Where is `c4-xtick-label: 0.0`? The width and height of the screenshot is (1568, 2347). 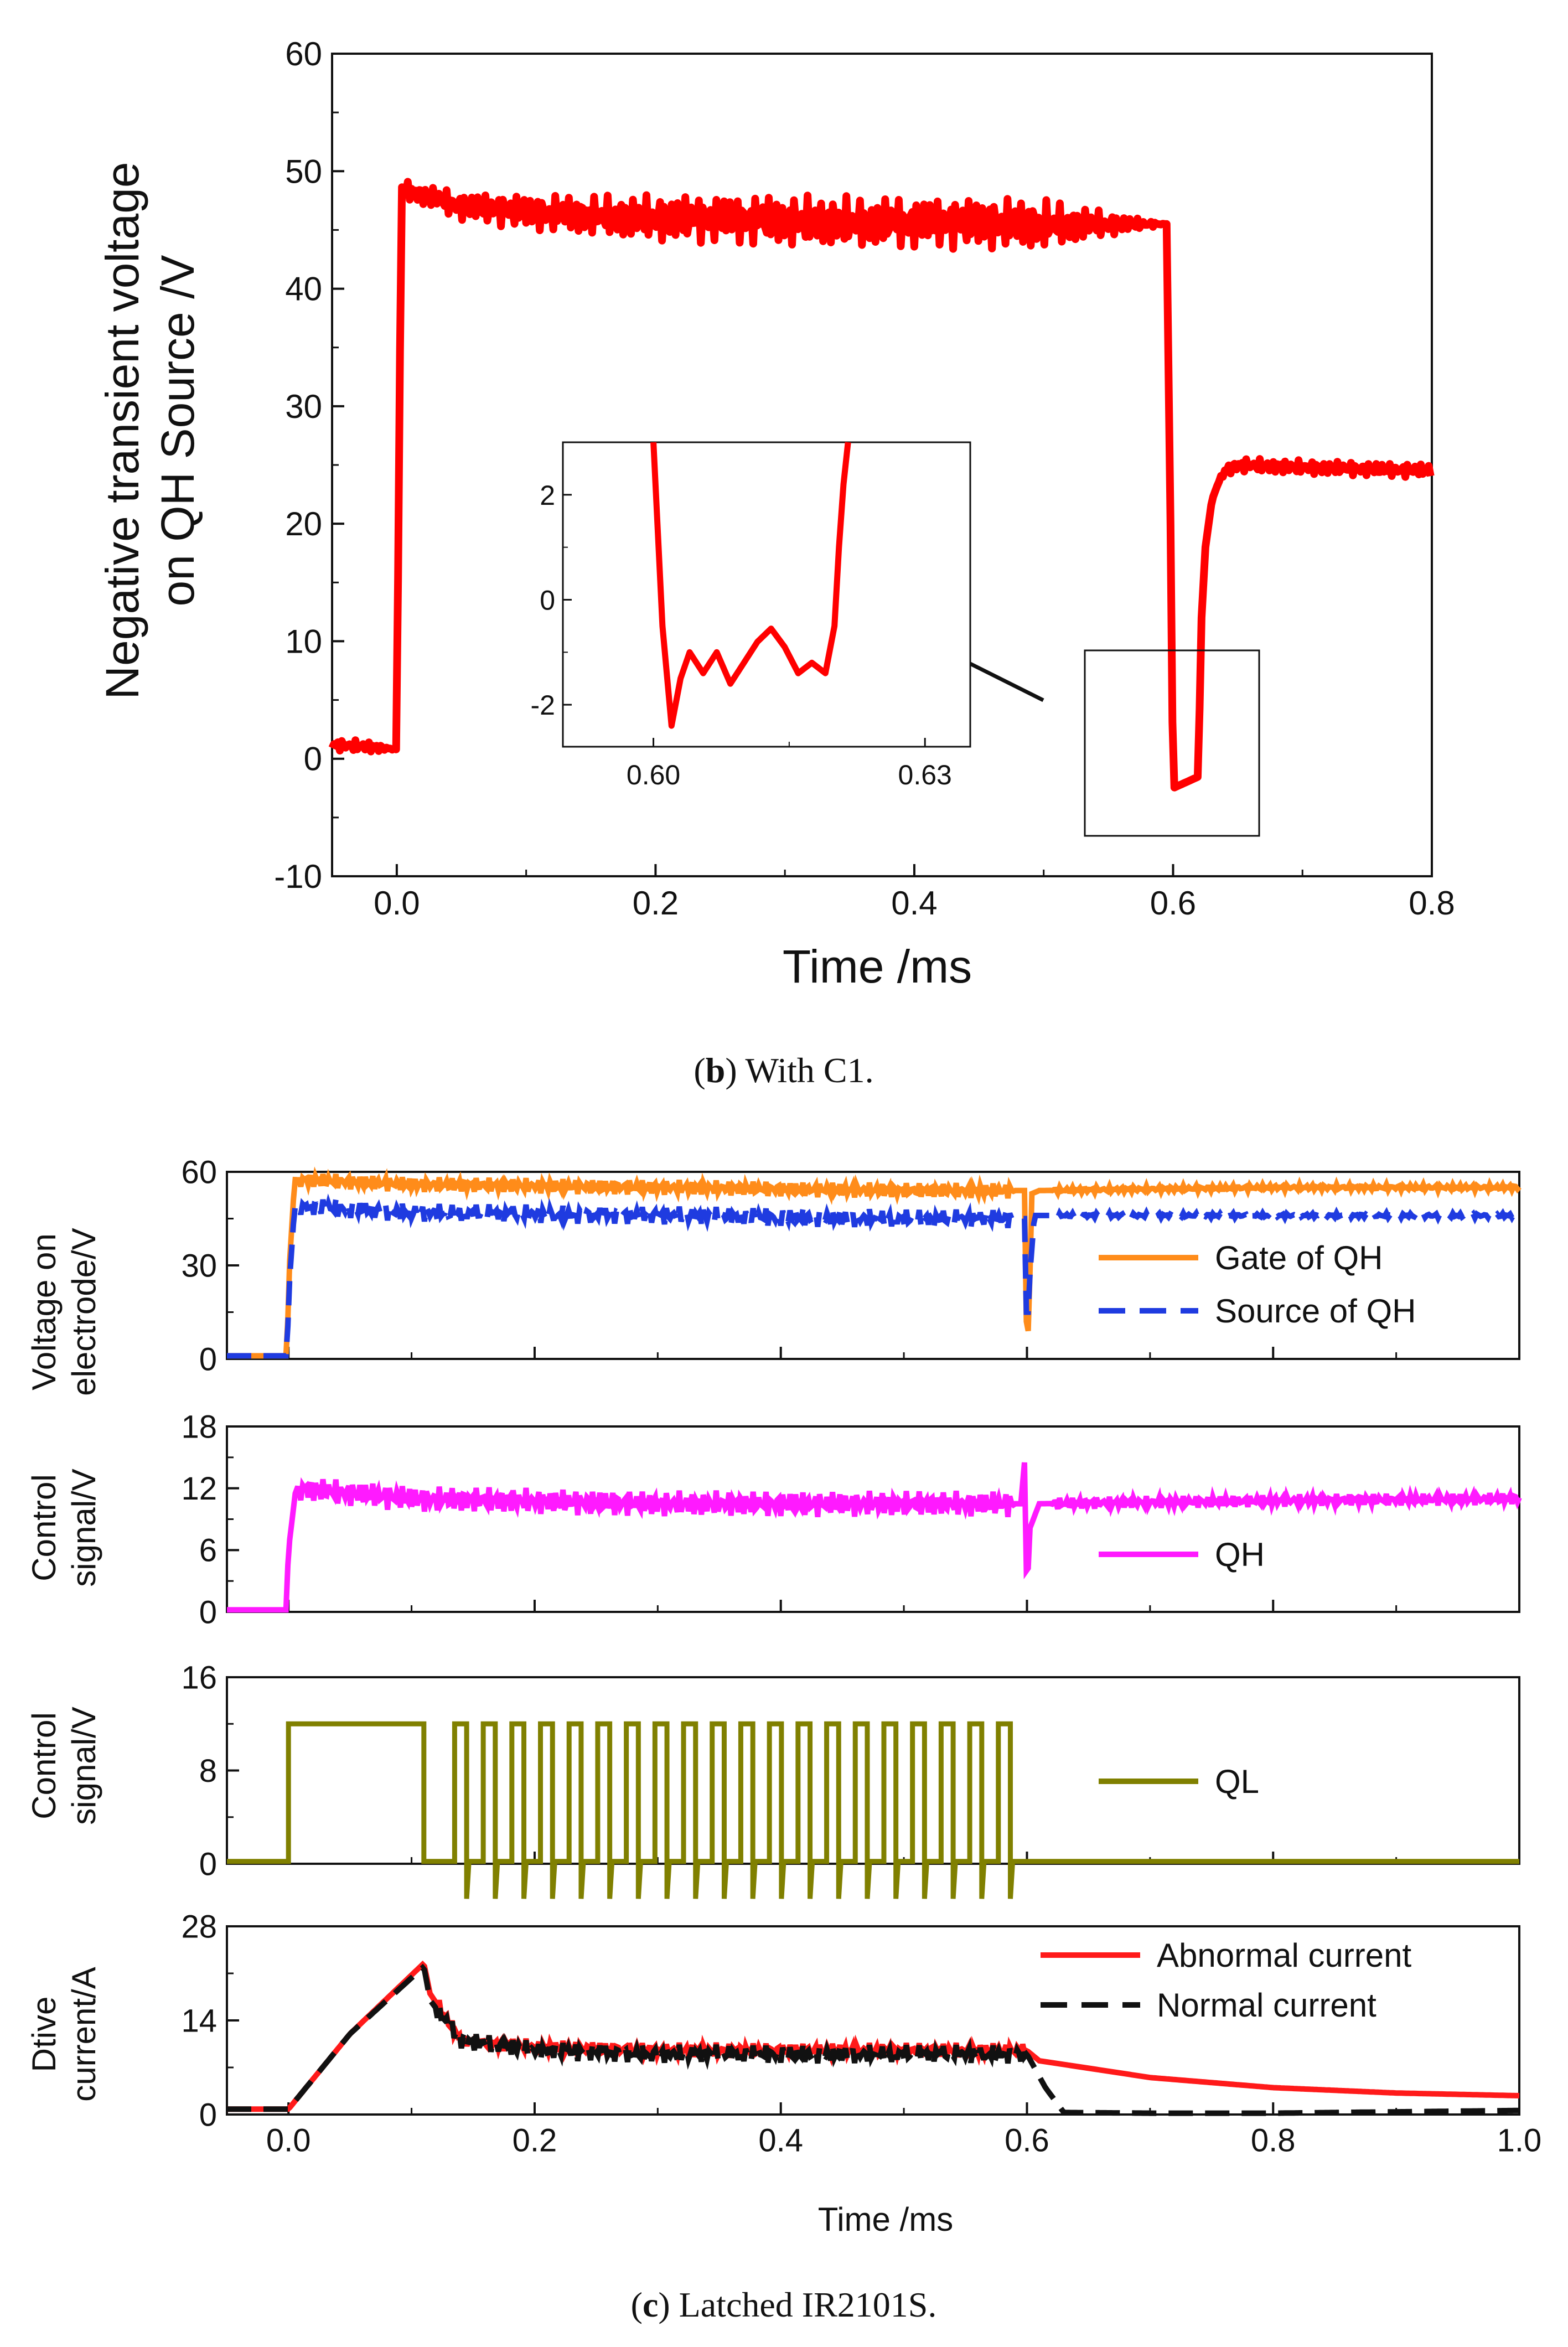
c4-xtick-label: 0.0 is located at coordinates (288, 2141).